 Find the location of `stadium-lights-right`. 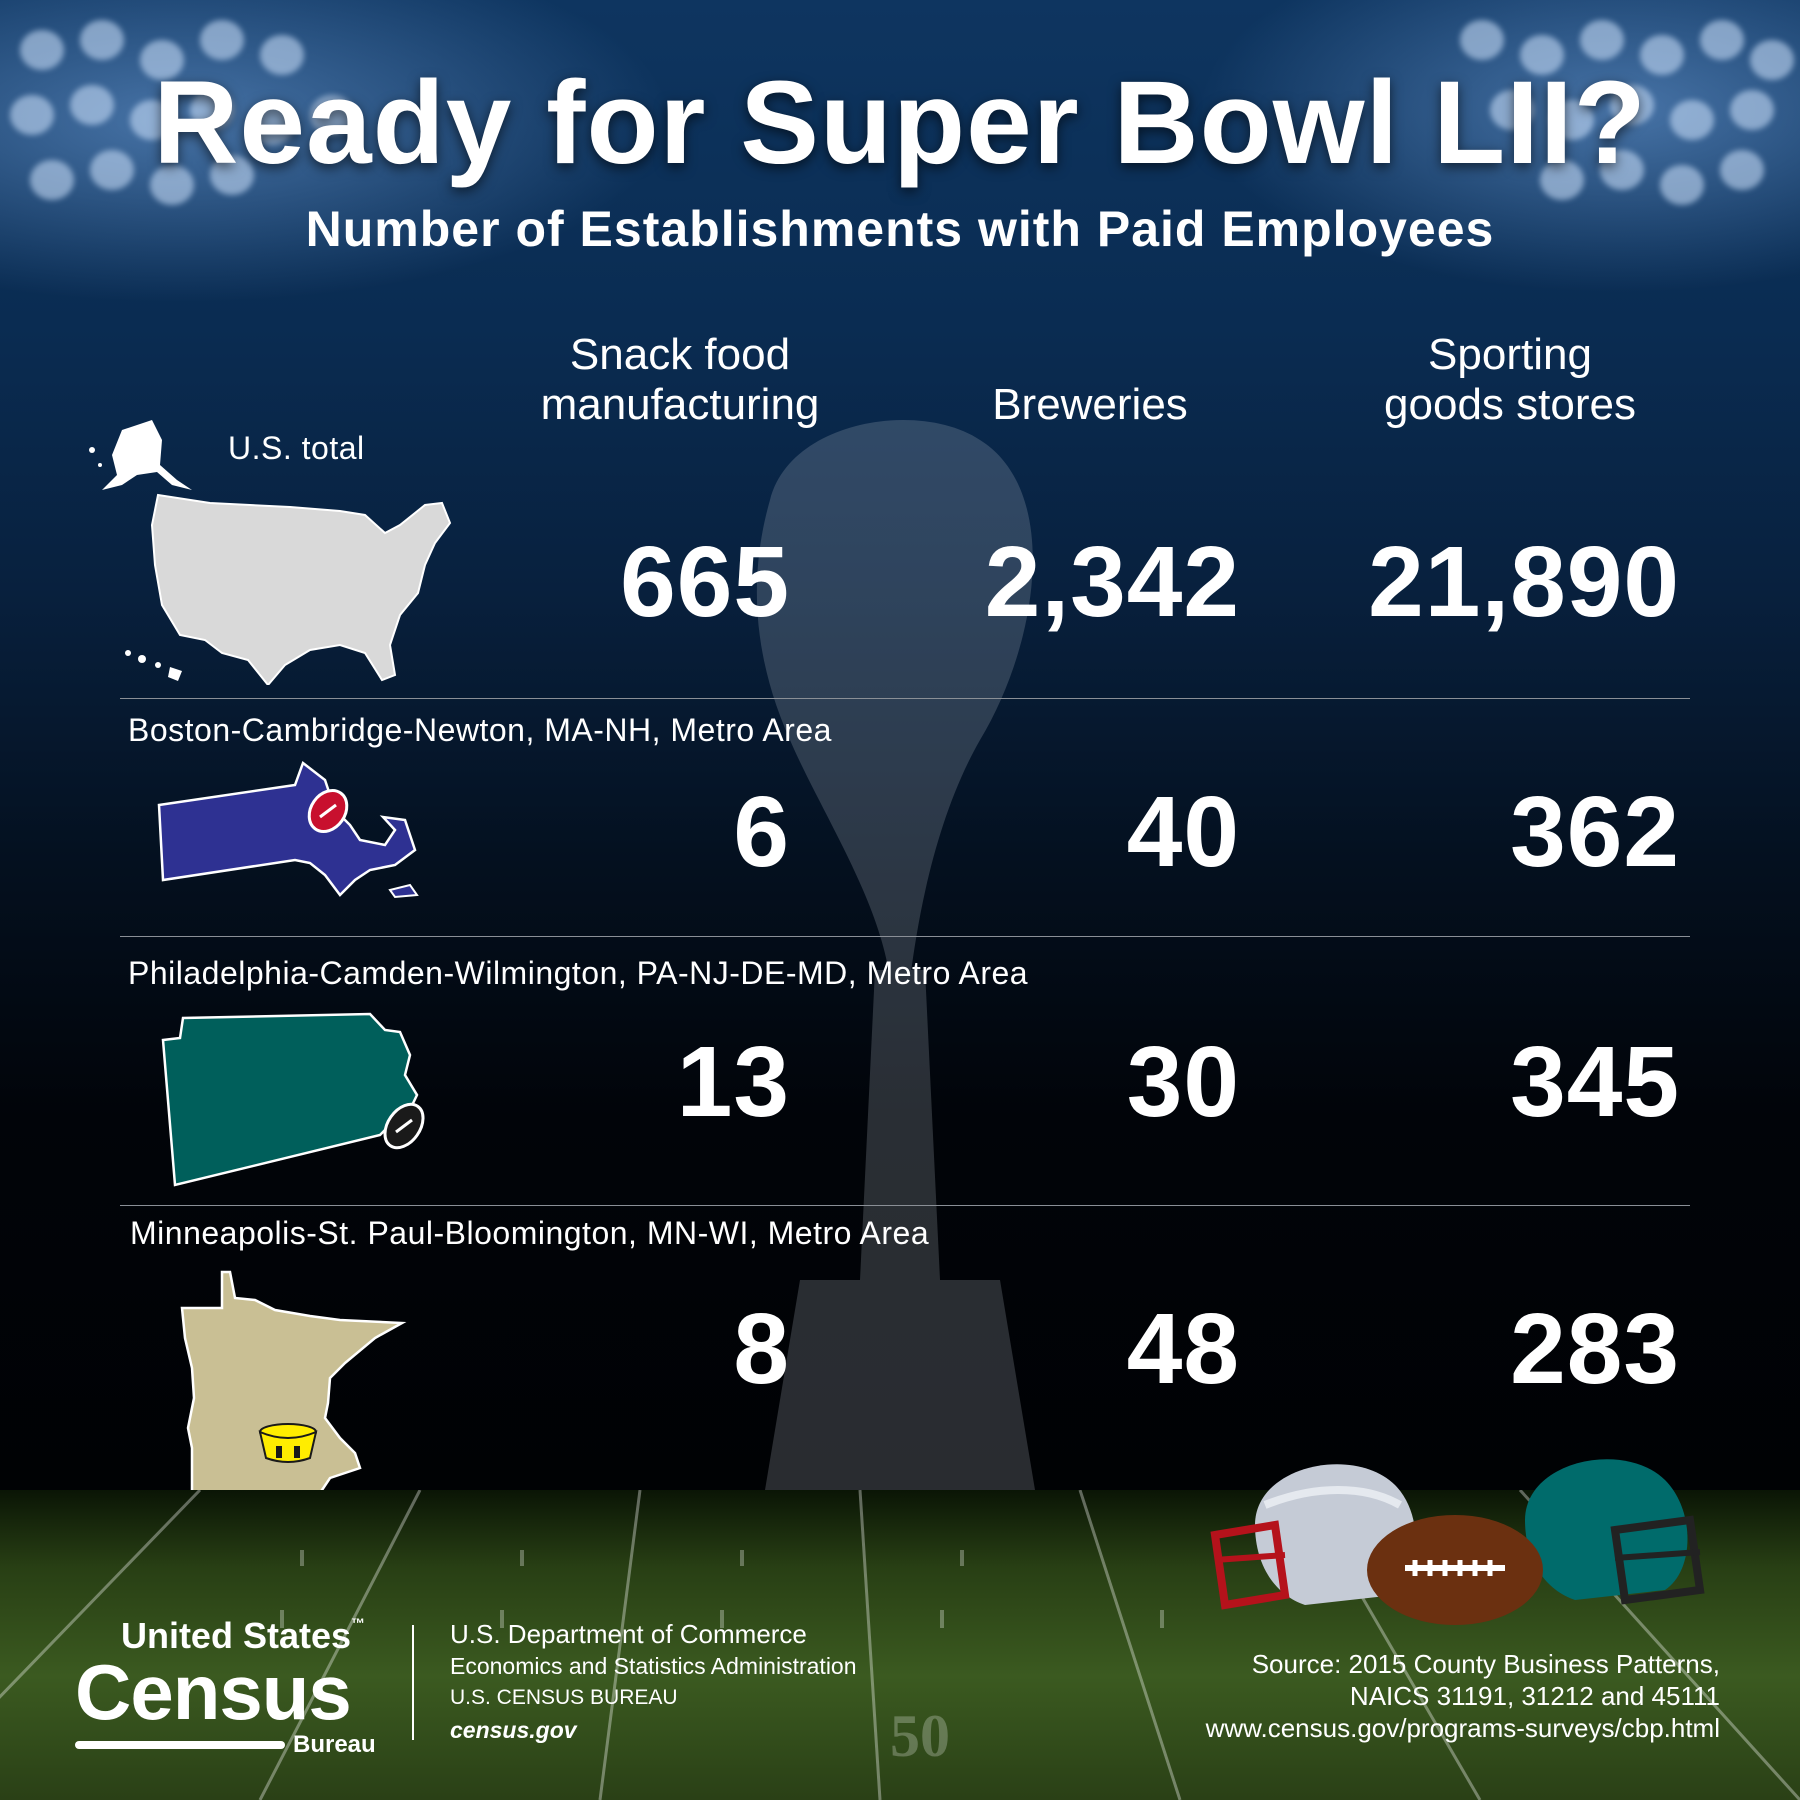

stadium-lights-right is located at coordinates (1520, 150).